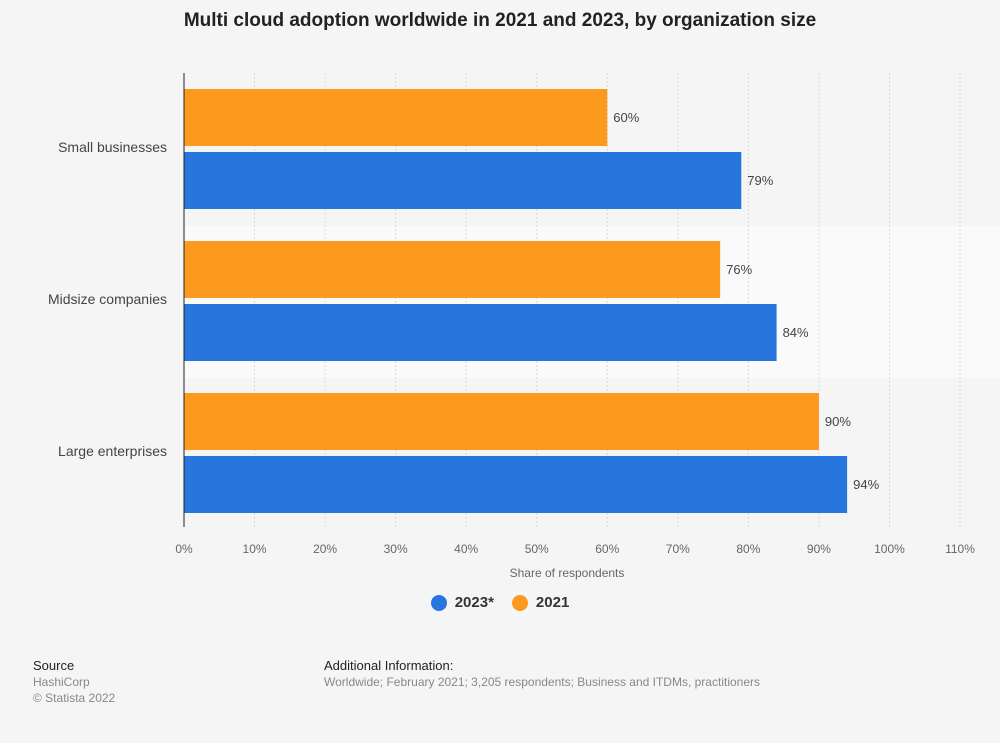 The image size is (1000, 743). Describe the element at coordinates (626, 117) in the screenshot. I see `data-label: 60%` at that location.